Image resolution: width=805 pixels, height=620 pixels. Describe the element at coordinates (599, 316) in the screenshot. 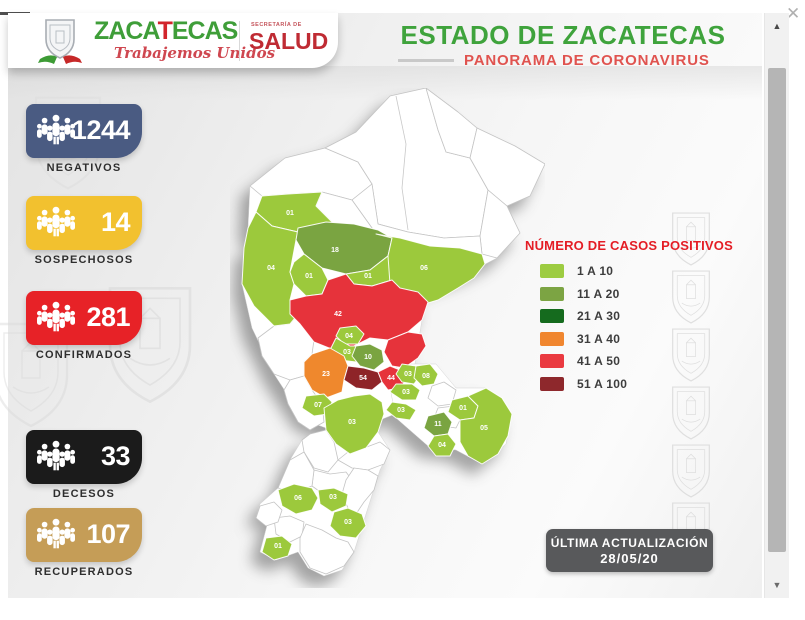

I see `legend-label: 21 A 30` at that location.